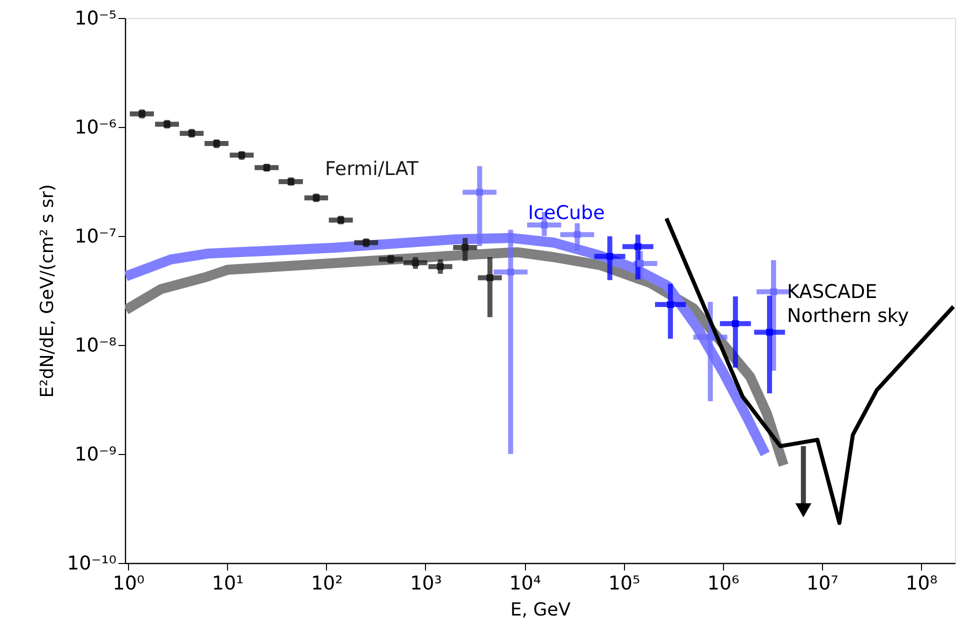  Describe the element at coordinates (47, 291) in the screenshot. I see `y-axis-title: E²dN/dE, GeV/(cm² s sr)` at that location.